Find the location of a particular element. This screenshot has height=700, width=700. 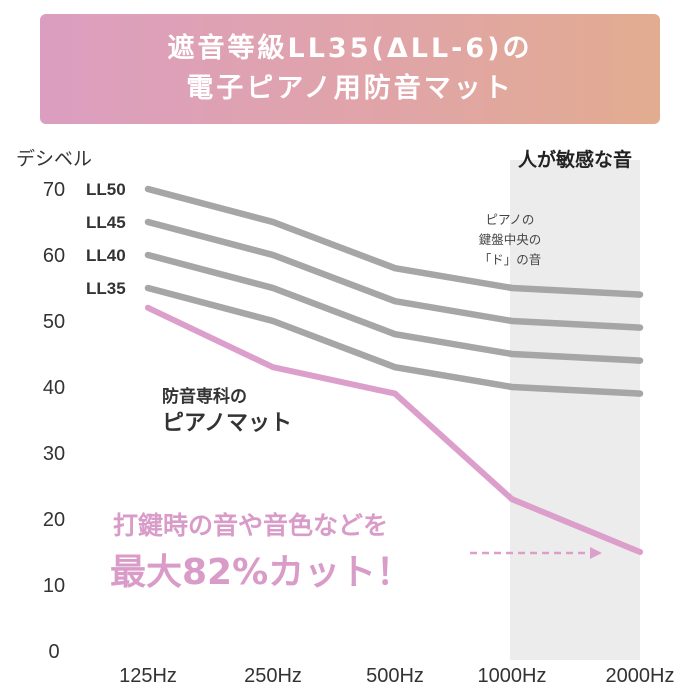

sensitive-region-shade is located at coordinates (575, 410).